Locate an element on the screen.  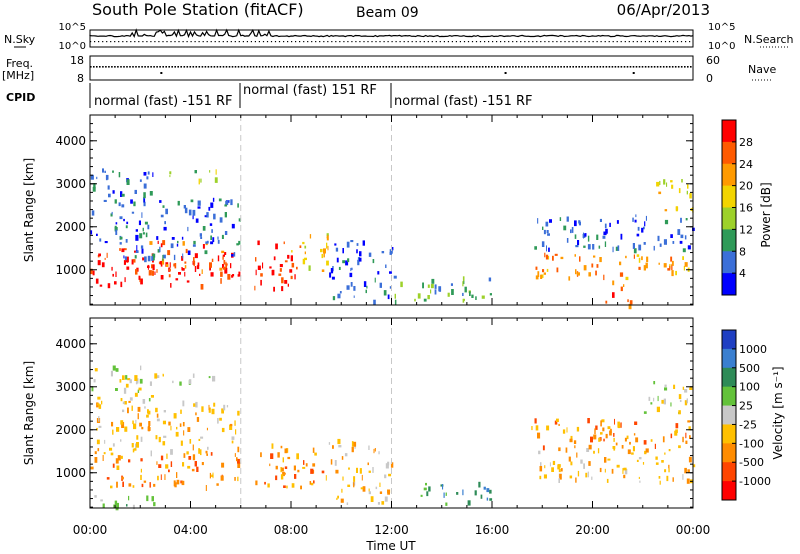
x-tick-label: 20:00 is located at coordinates (592, 530).